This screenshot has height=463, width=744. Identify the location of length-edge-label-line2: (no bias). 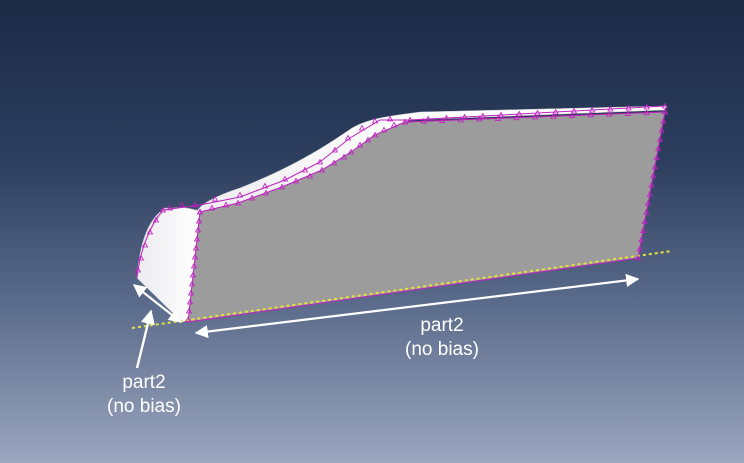
(442, 349).